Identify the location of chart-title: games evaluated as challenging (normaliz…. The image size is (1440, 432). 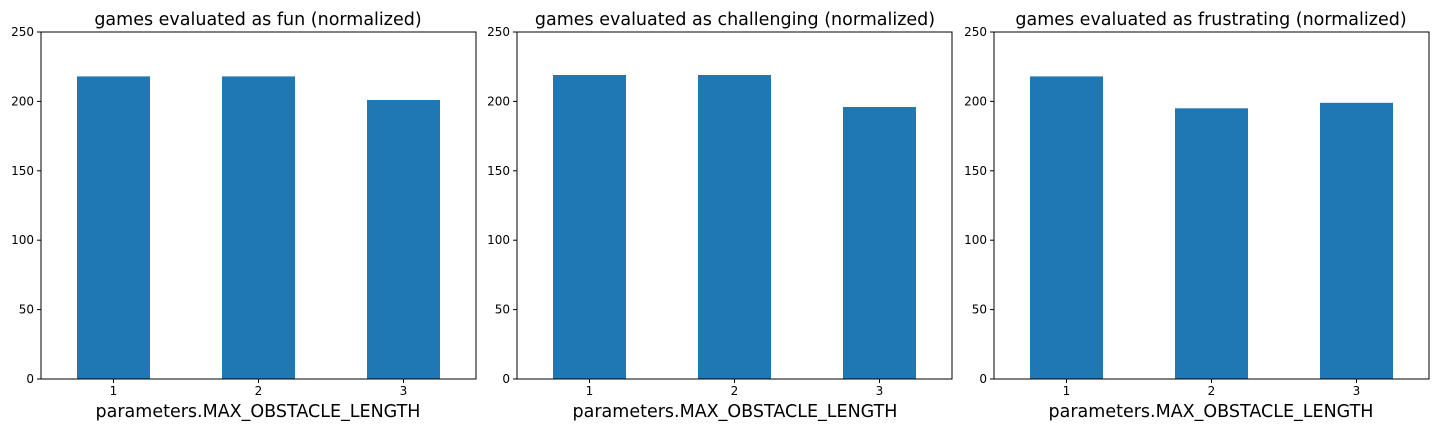
(735, 20).